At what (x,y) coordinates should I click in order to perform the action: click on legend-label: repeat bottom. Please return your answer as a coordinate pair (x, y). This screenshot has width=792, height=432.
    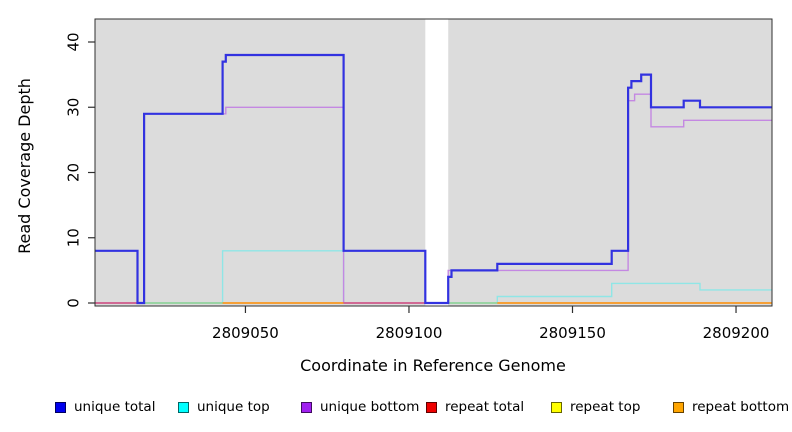
    Looking at the image, I should click on (741, 407).